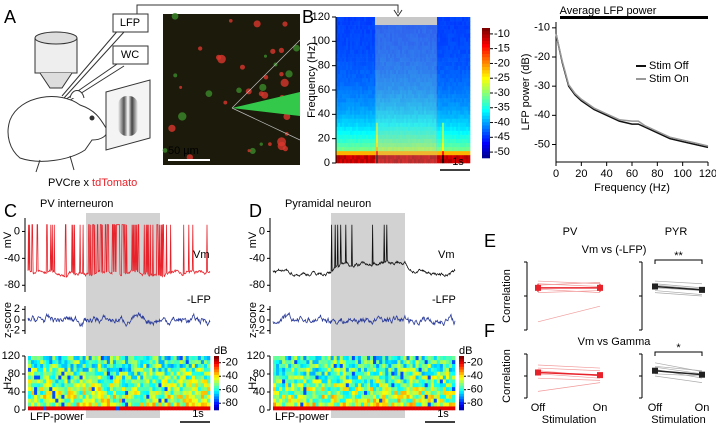 This screenshot has width=716, height=426. I want to click on legend-label: Stim Off, so click(669, 66).